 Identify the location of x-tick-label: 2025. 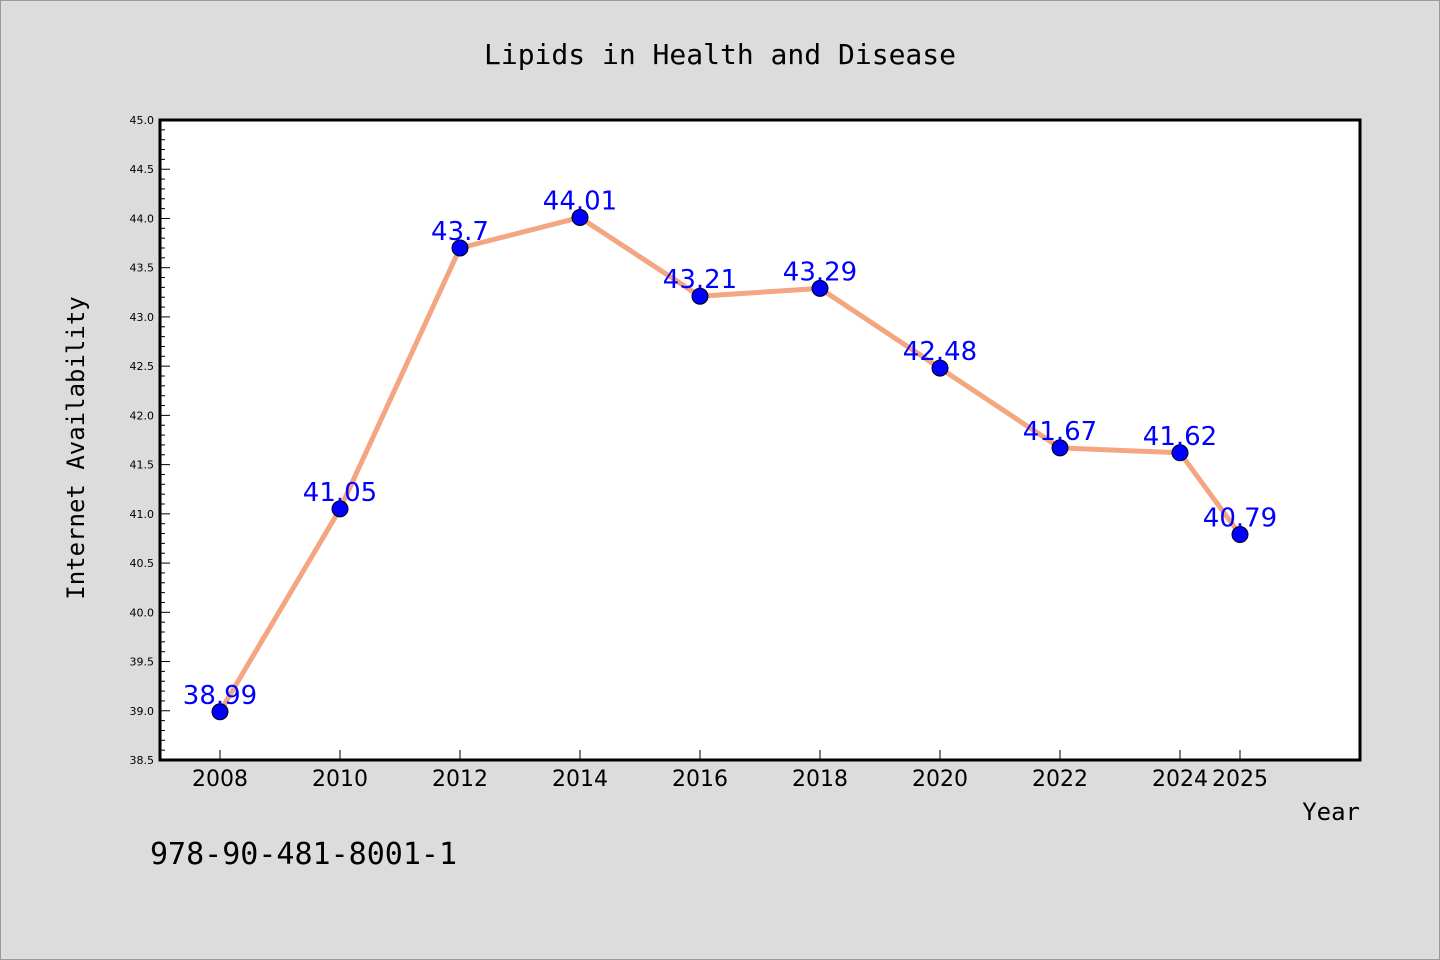
(1240, 779).